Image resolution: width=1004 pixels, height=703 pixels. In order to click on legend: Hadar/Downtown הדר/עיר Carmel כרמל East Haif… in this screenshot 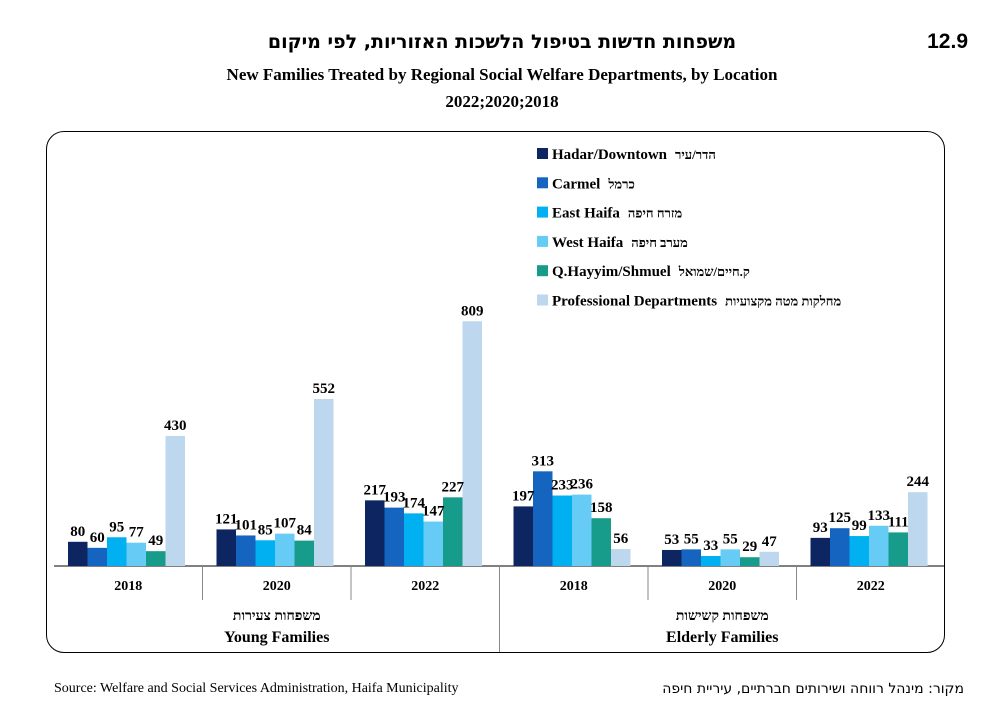, I will do `click(689, 228)`.